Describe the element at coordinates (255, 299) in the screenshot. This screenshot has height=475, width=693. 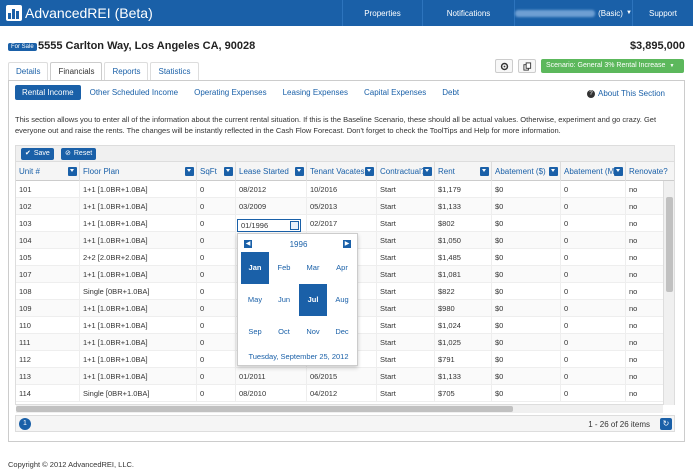
I see `month-may: May` at that location.